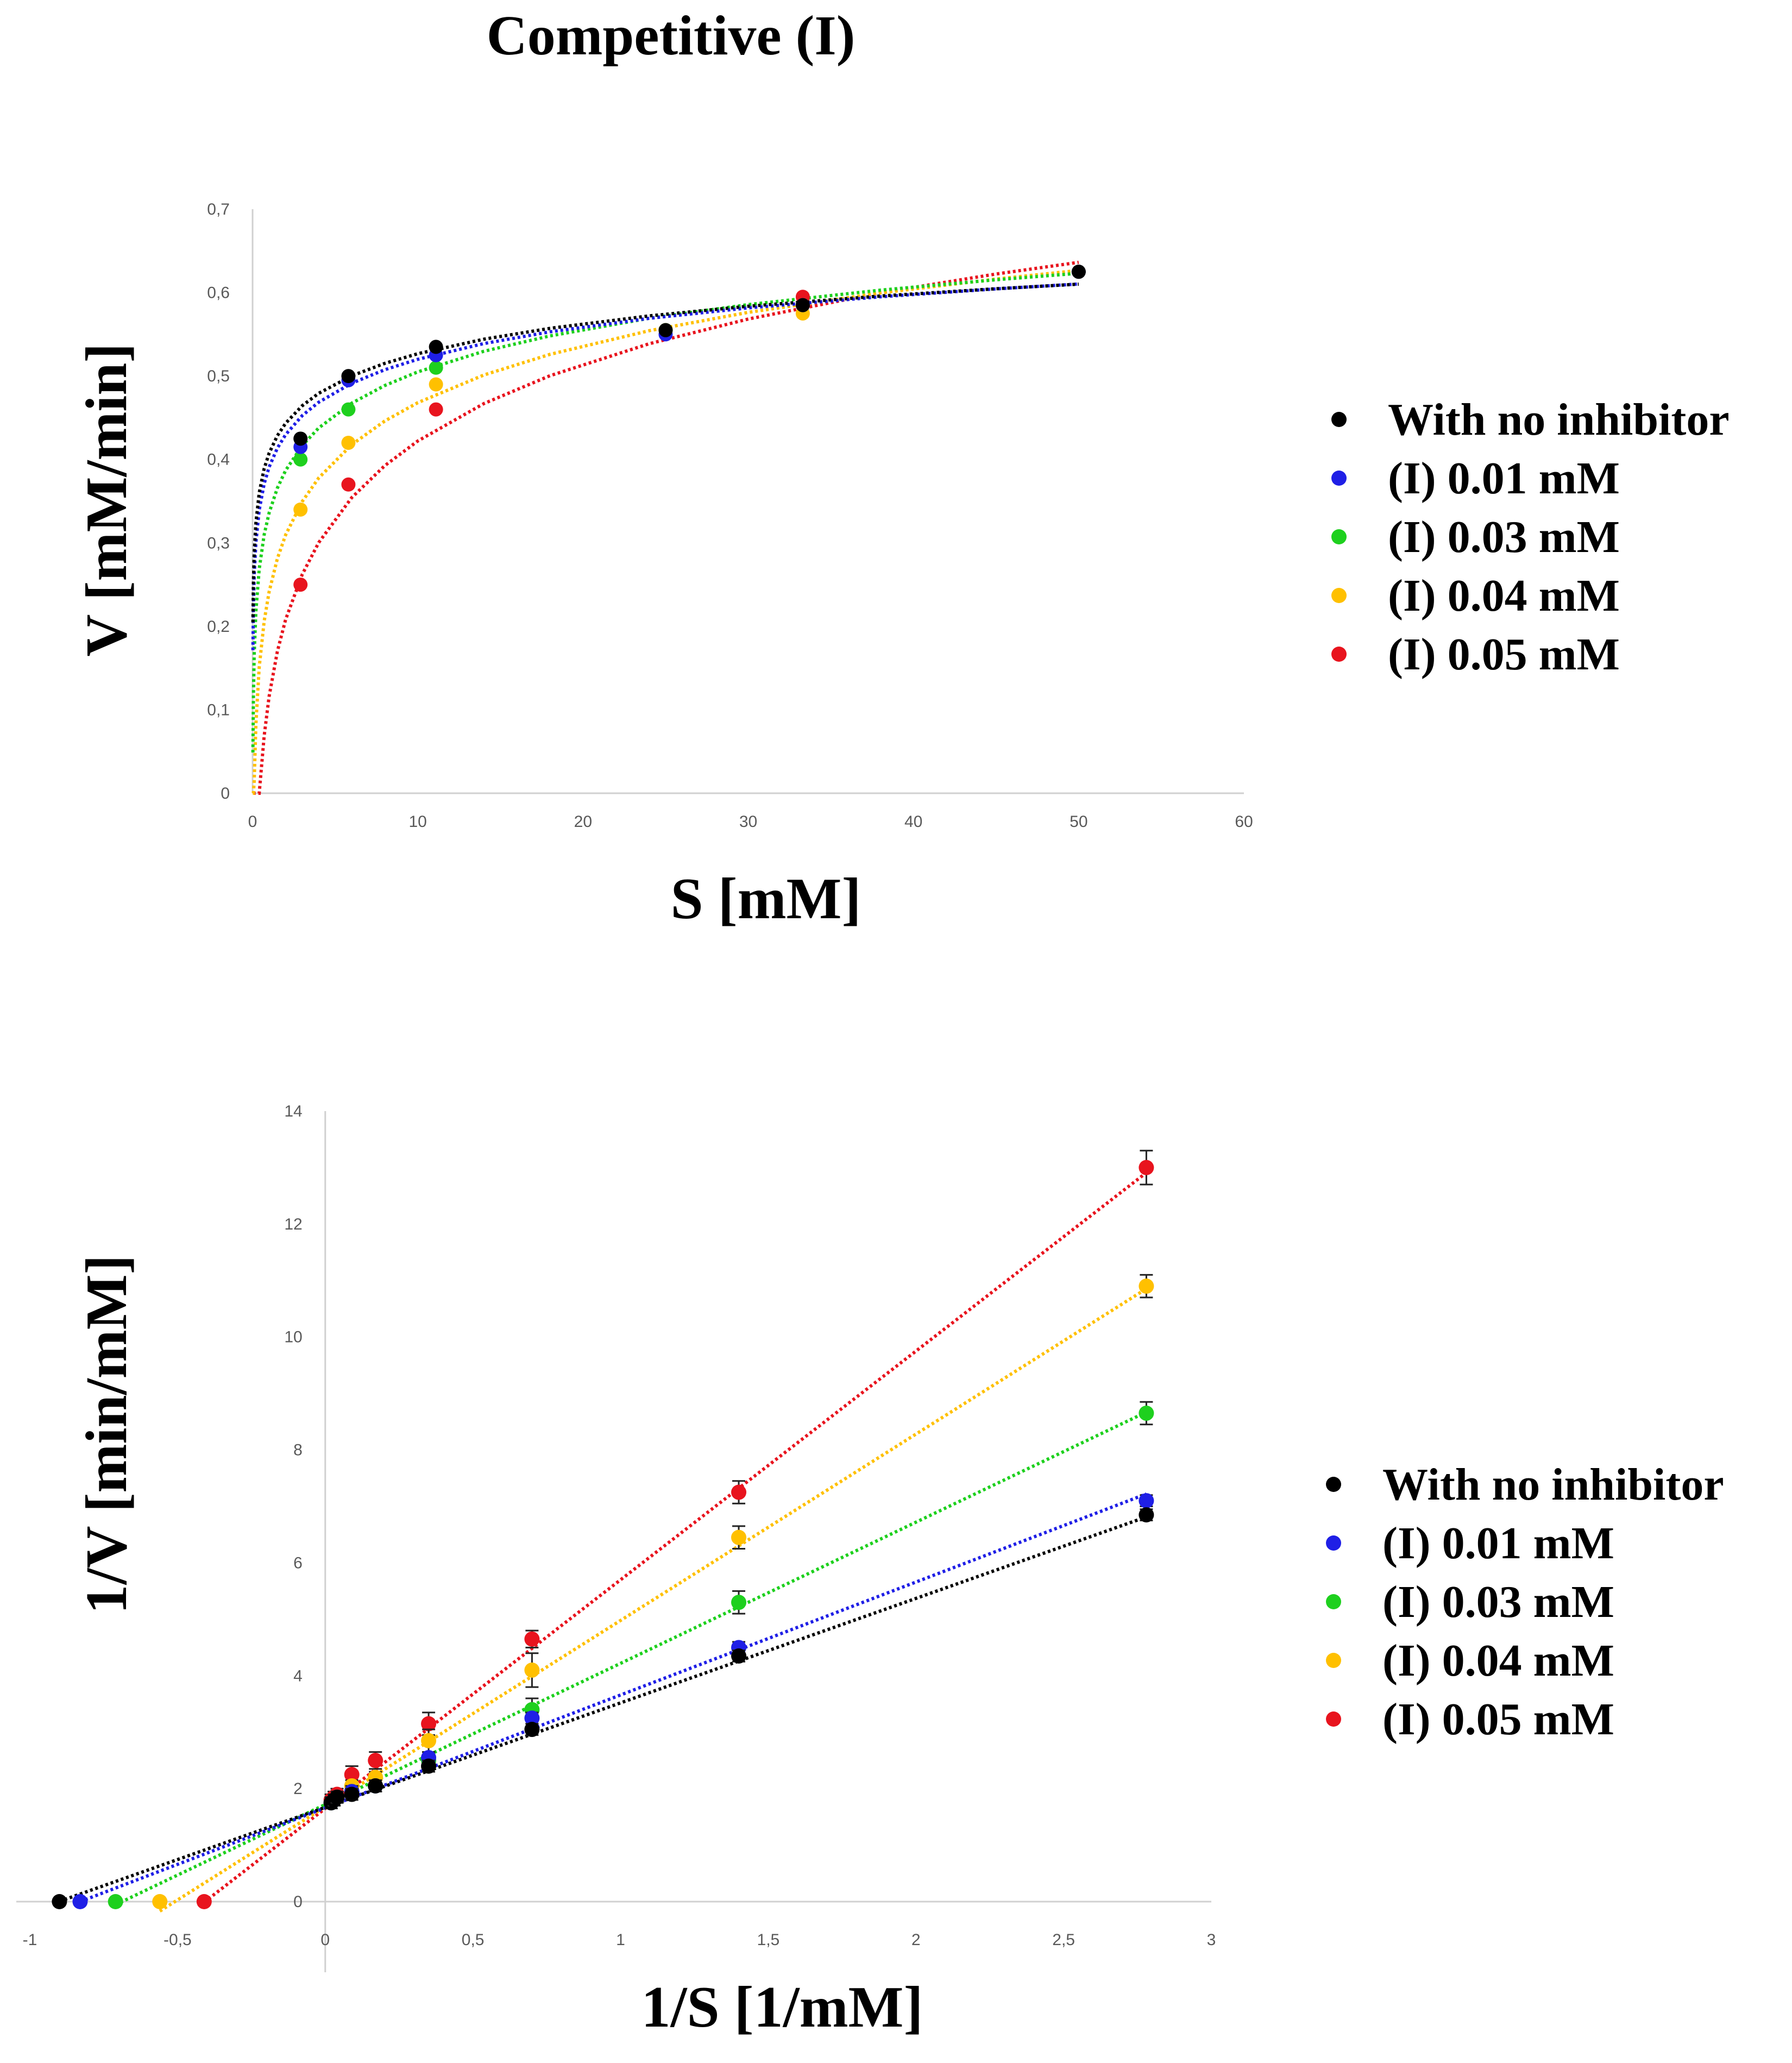 This screenshot has width=1792, height=2063. I want to click on chart1-legend-label: (I) 0.03 mM, so click(1504, 537).